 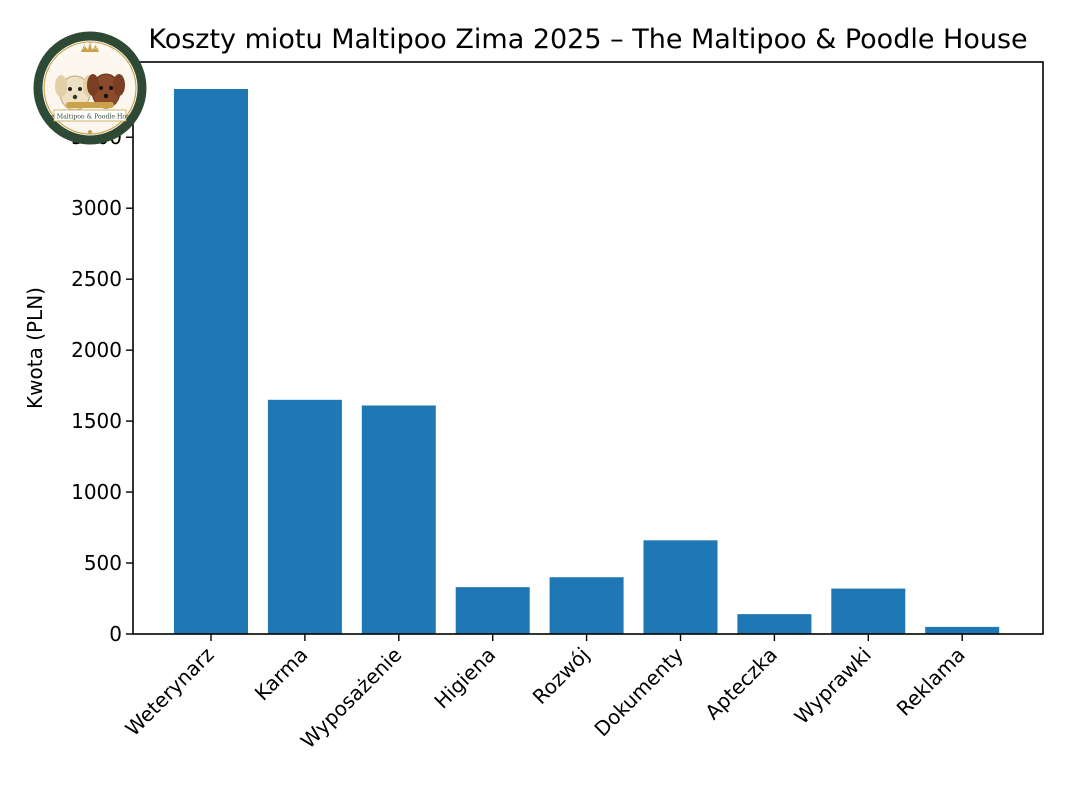 I want to click on y-tick-label: 3000, so click(x=96, y=208).